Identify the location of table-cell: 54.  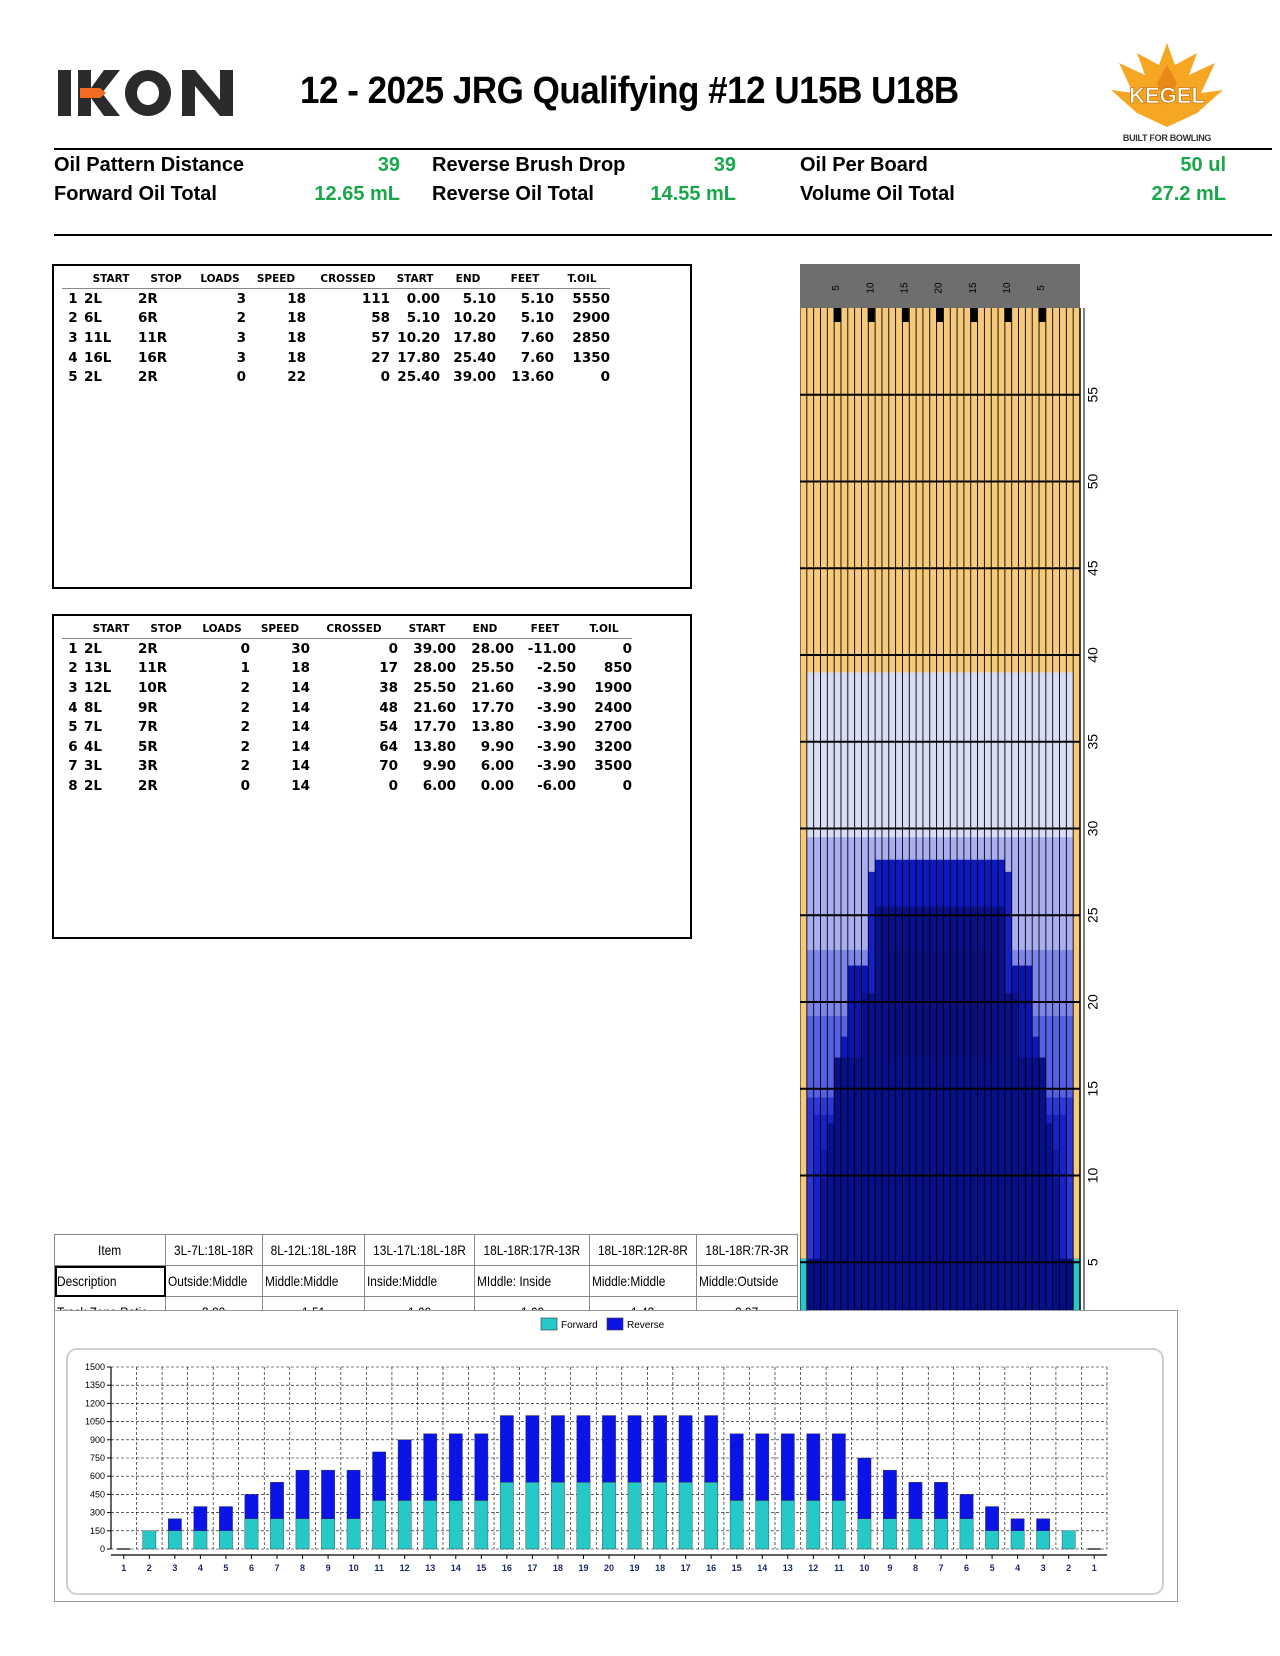
(388, 727).